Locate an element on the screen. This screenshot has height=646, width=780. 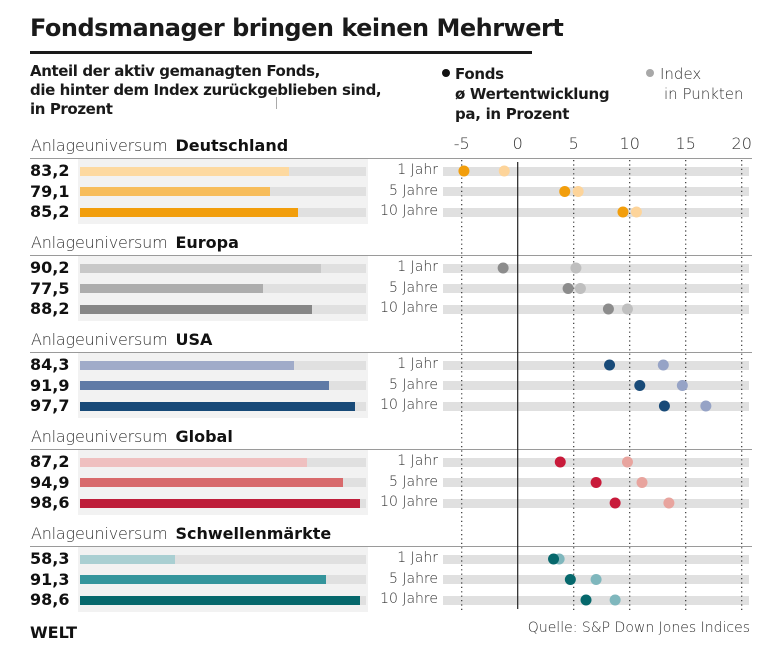
legend-fonds-dot-icon is located at coordinates (446, 73).